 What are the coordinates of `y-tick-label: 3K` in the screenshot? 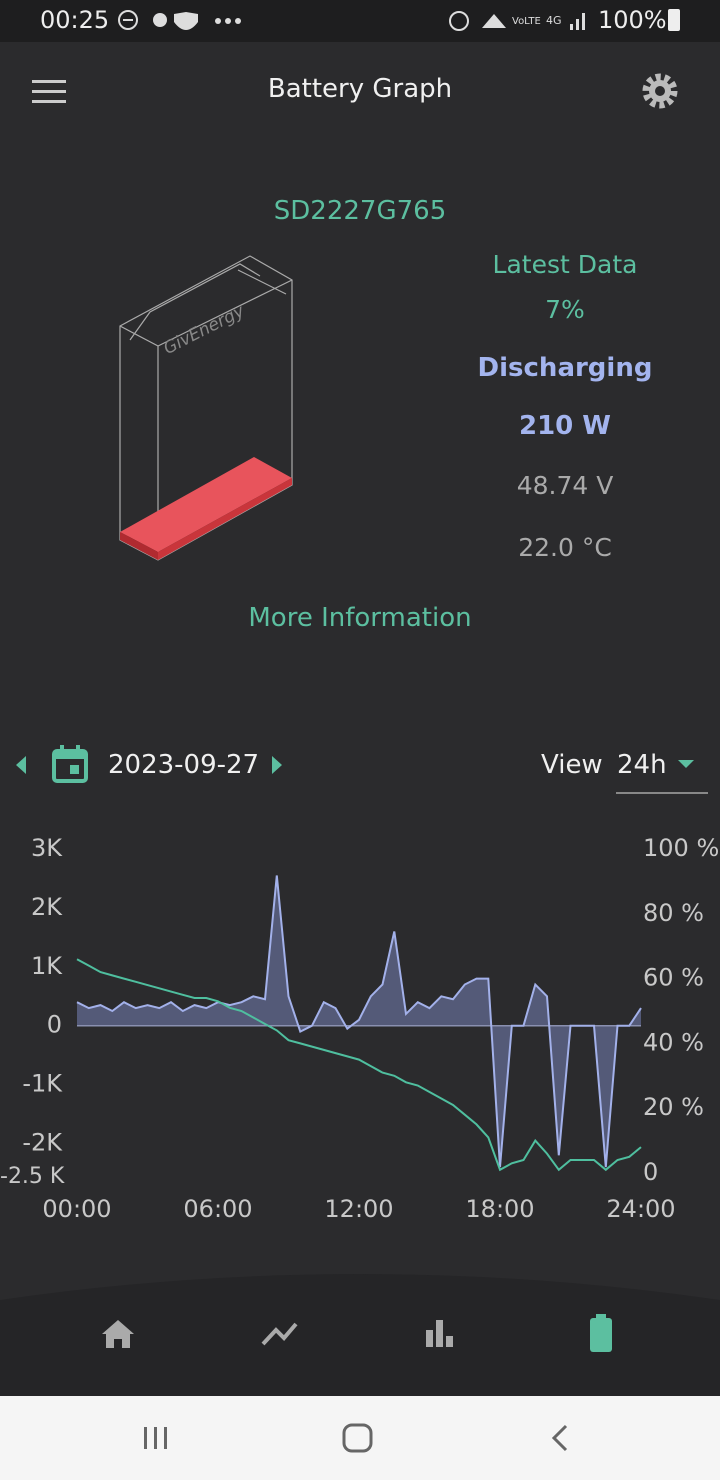 It's located at (47, 848).